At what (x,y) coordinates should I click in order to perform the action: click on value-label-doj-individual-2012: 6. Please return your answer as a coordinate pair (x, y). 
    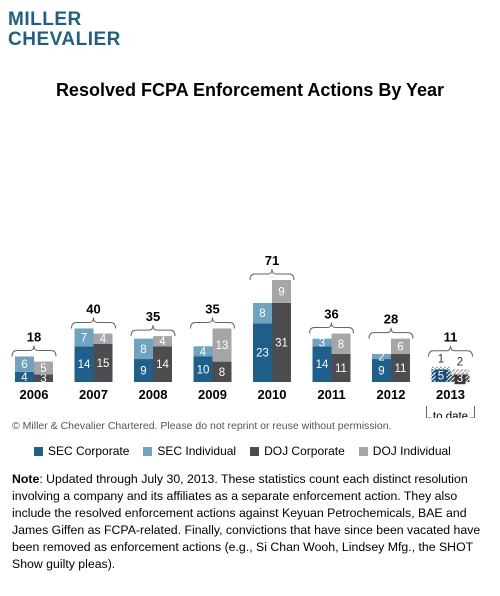
    Looking at the image, I should click on (400, 347).